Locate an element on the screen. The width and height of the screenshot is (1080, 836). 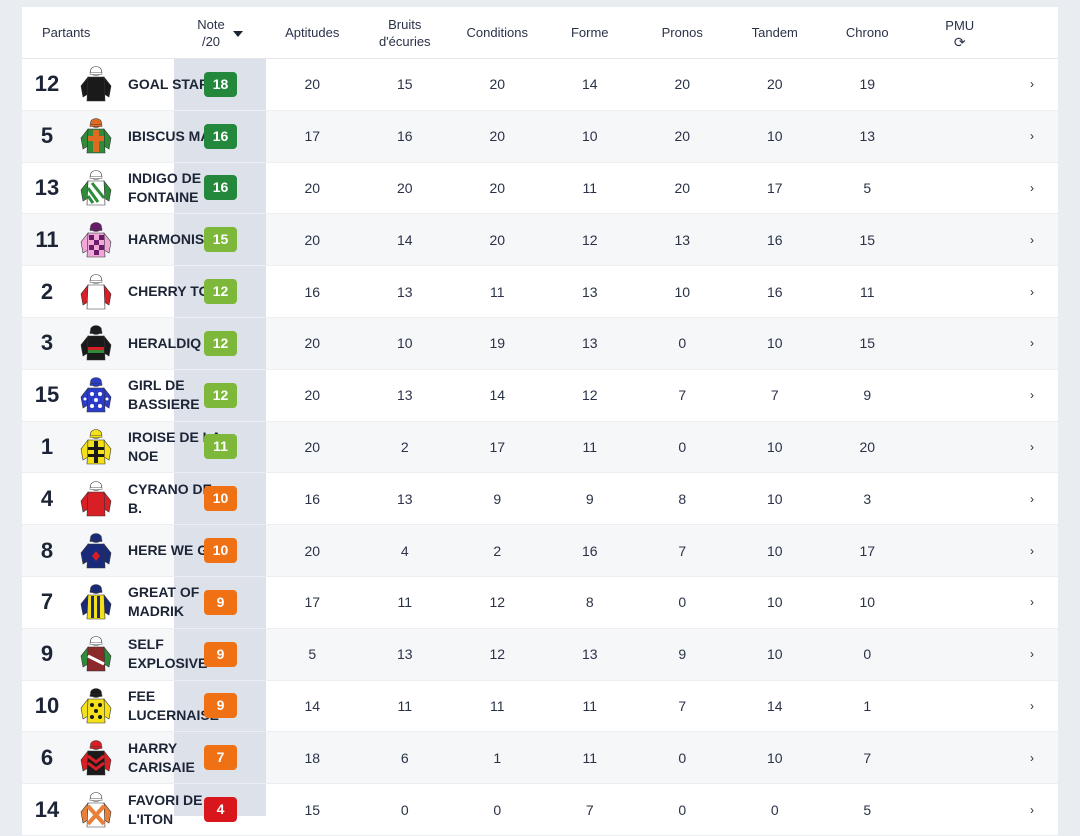
table-row: 15 GIRL DE BASSIERE 12 20 13 14 12 7 7 9 › is located at coordinates (540, 395).